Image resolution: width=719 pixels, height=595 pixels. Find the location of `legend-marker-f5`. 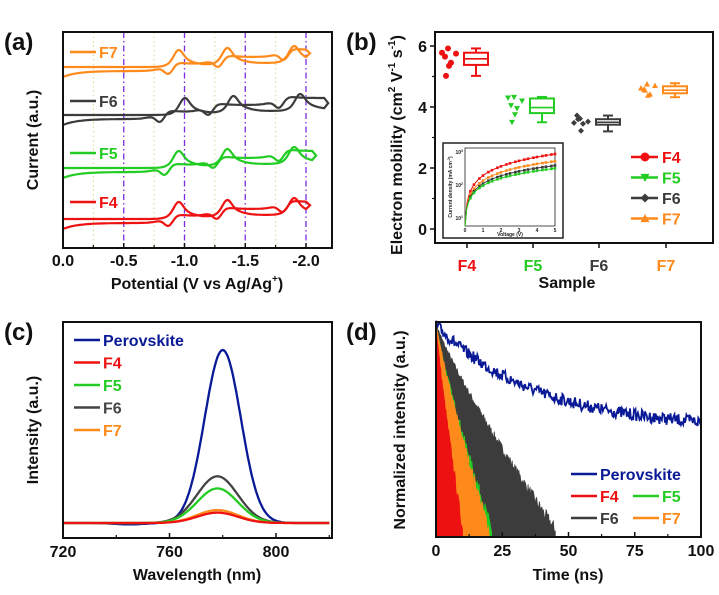

legend-marker-f5 is located at coordinates (645, 177).